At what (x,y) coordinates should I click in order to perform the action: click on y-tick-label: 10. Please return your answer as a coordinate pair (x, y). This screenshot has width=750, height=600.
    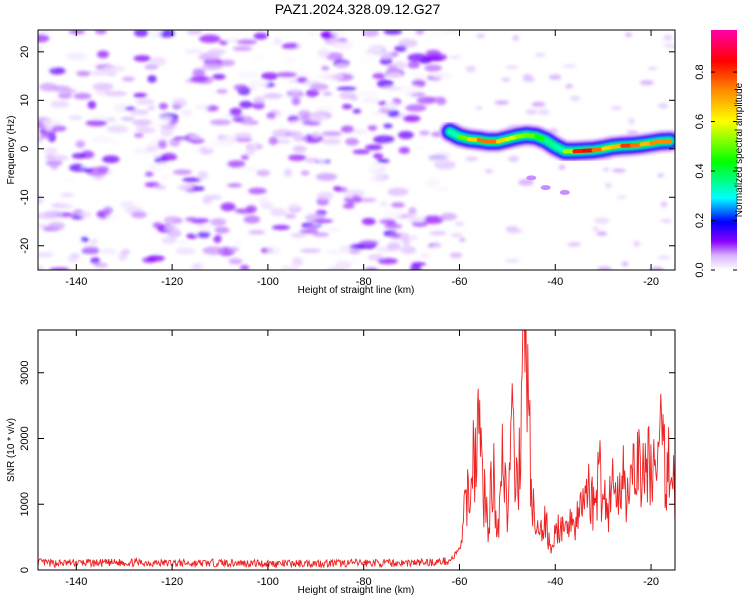
    Looking at the image, I should click on (25, 100).